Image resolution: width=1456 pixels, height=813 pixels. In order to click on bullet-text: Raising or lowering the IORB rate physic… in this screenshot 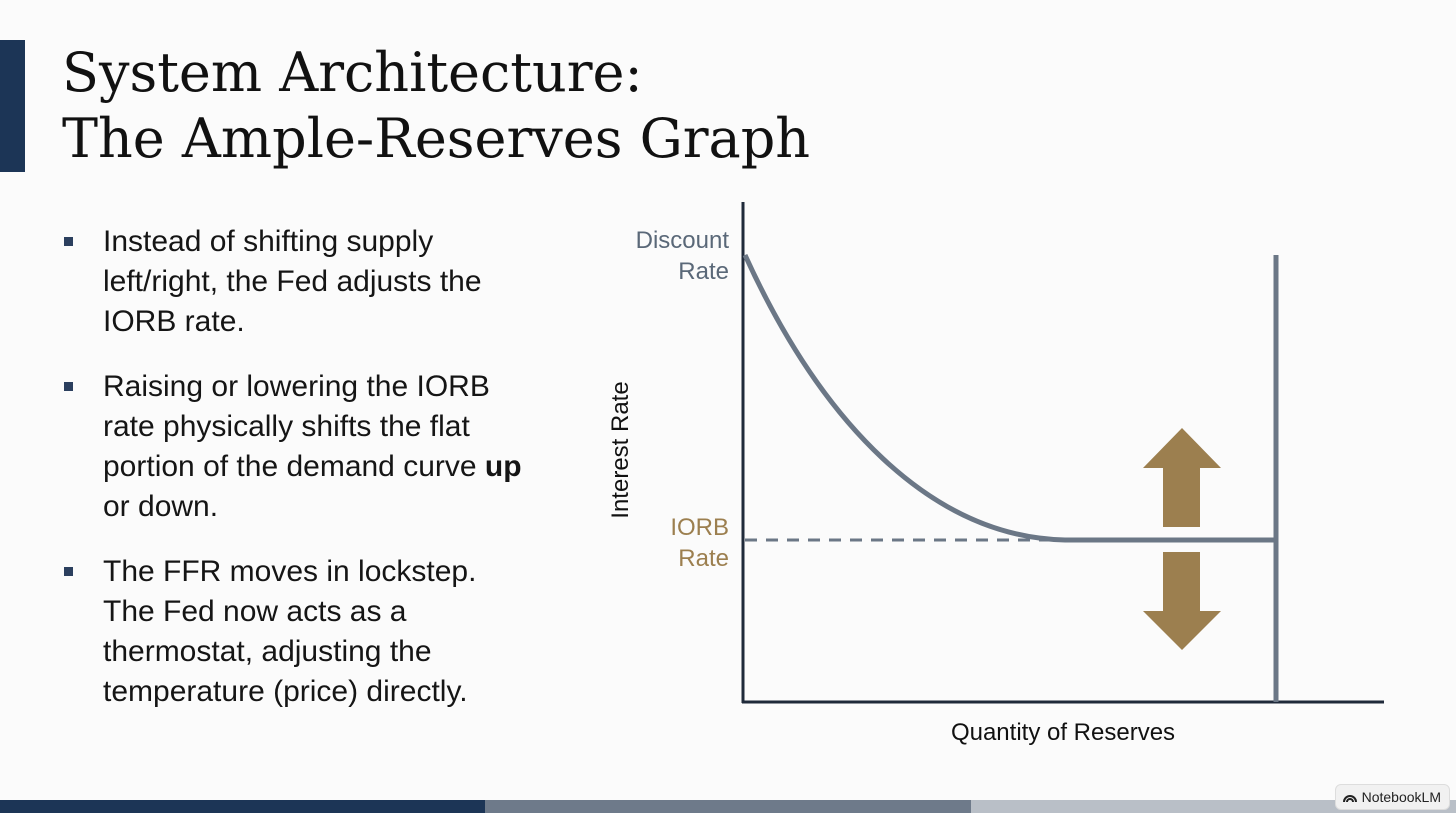, I will do `click(301, 426)`.